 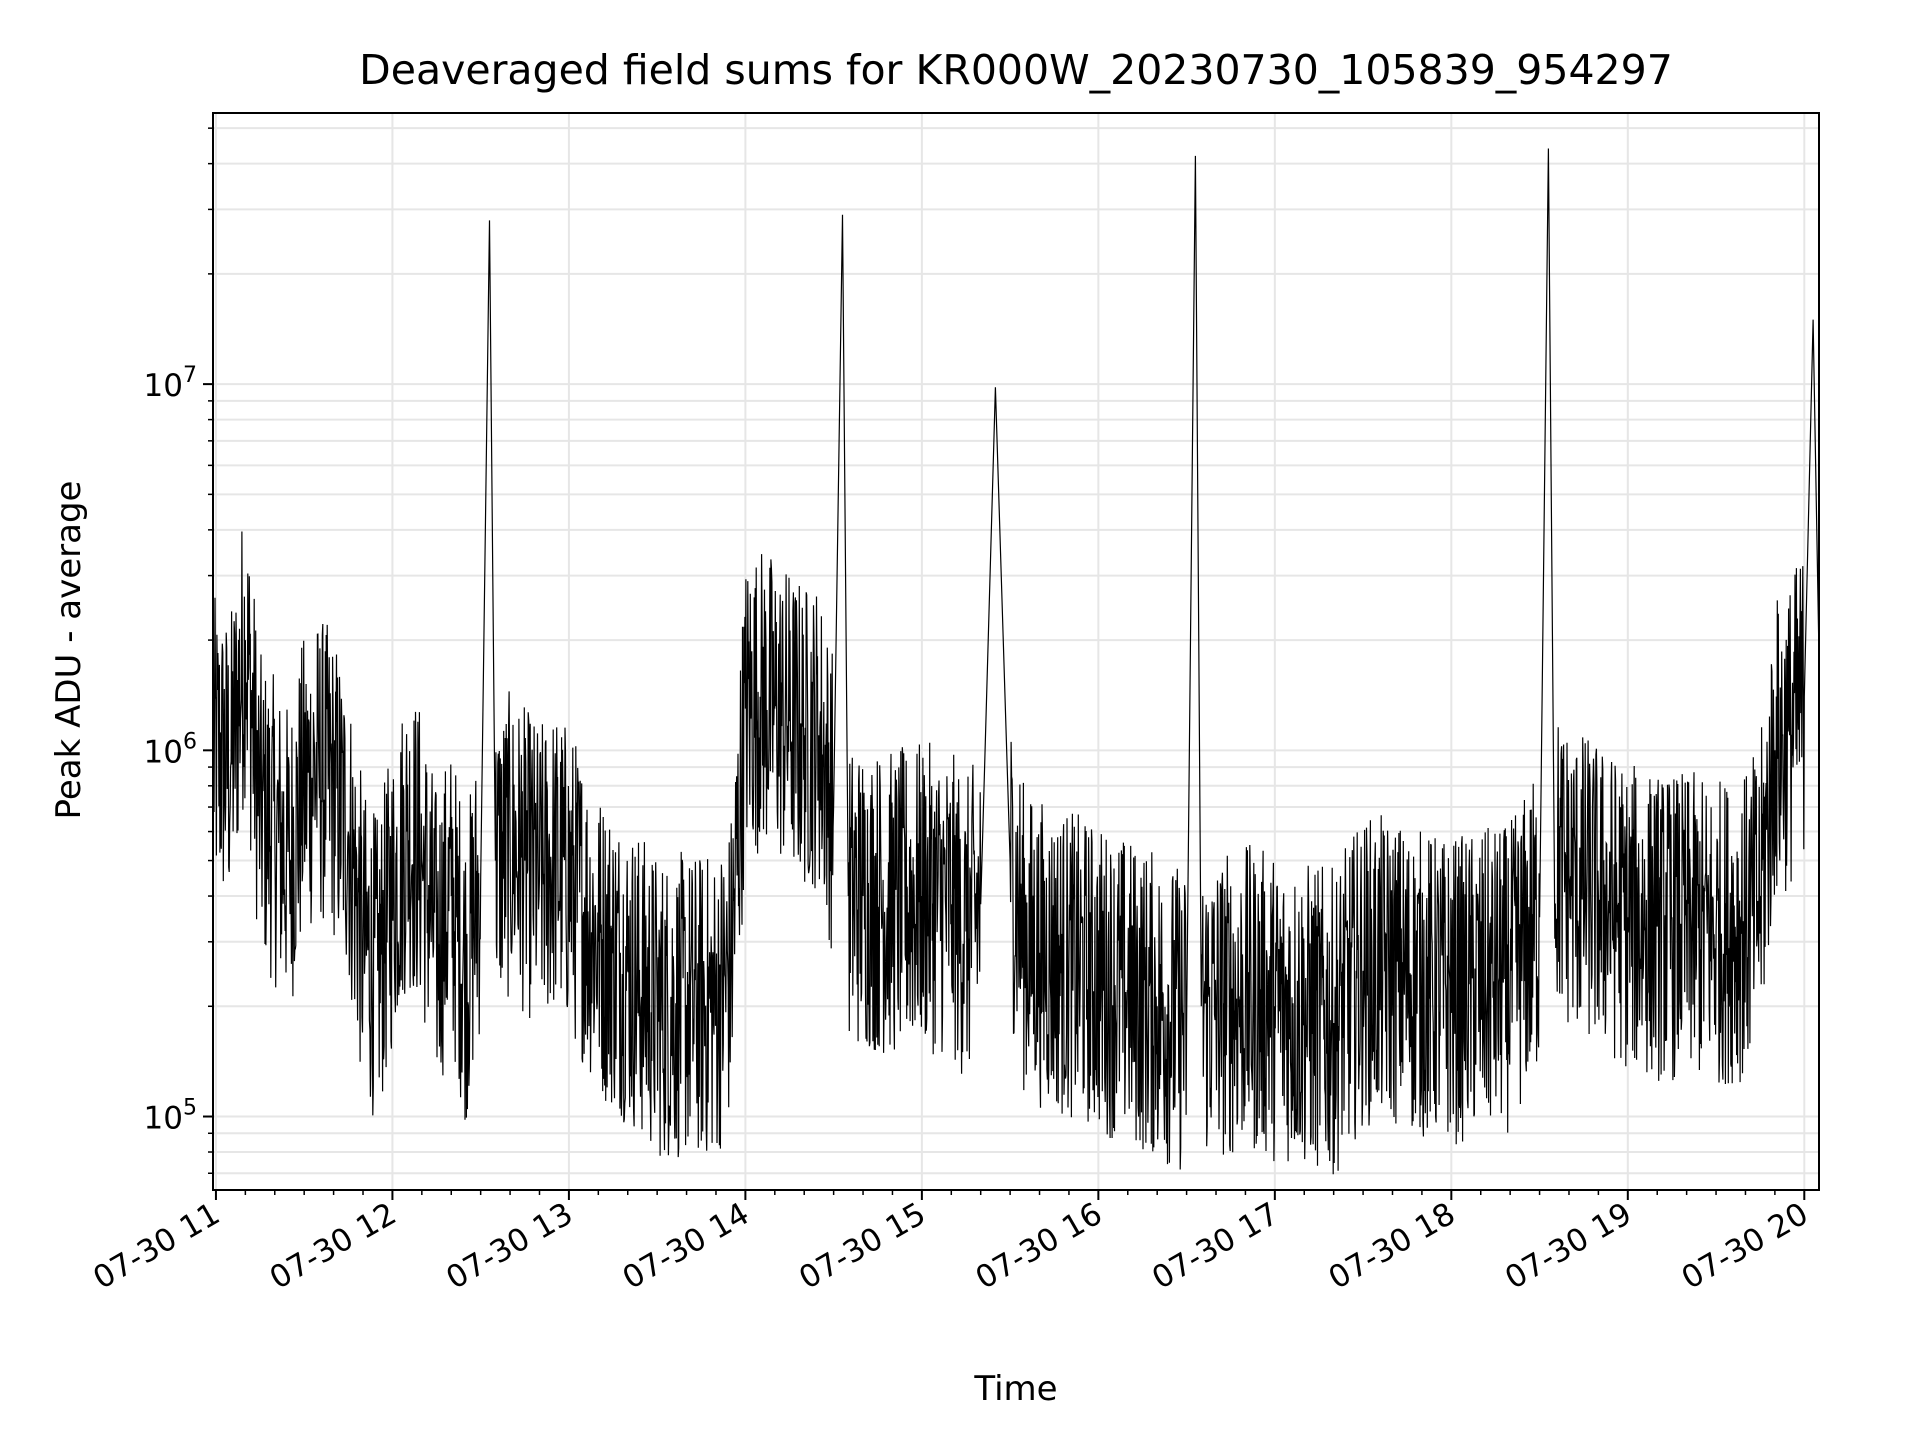 What do you see at coordinates (170, 383) in the screenshot?
I see `y-tick-label: 10⁷` at bounding box center [170, 383].